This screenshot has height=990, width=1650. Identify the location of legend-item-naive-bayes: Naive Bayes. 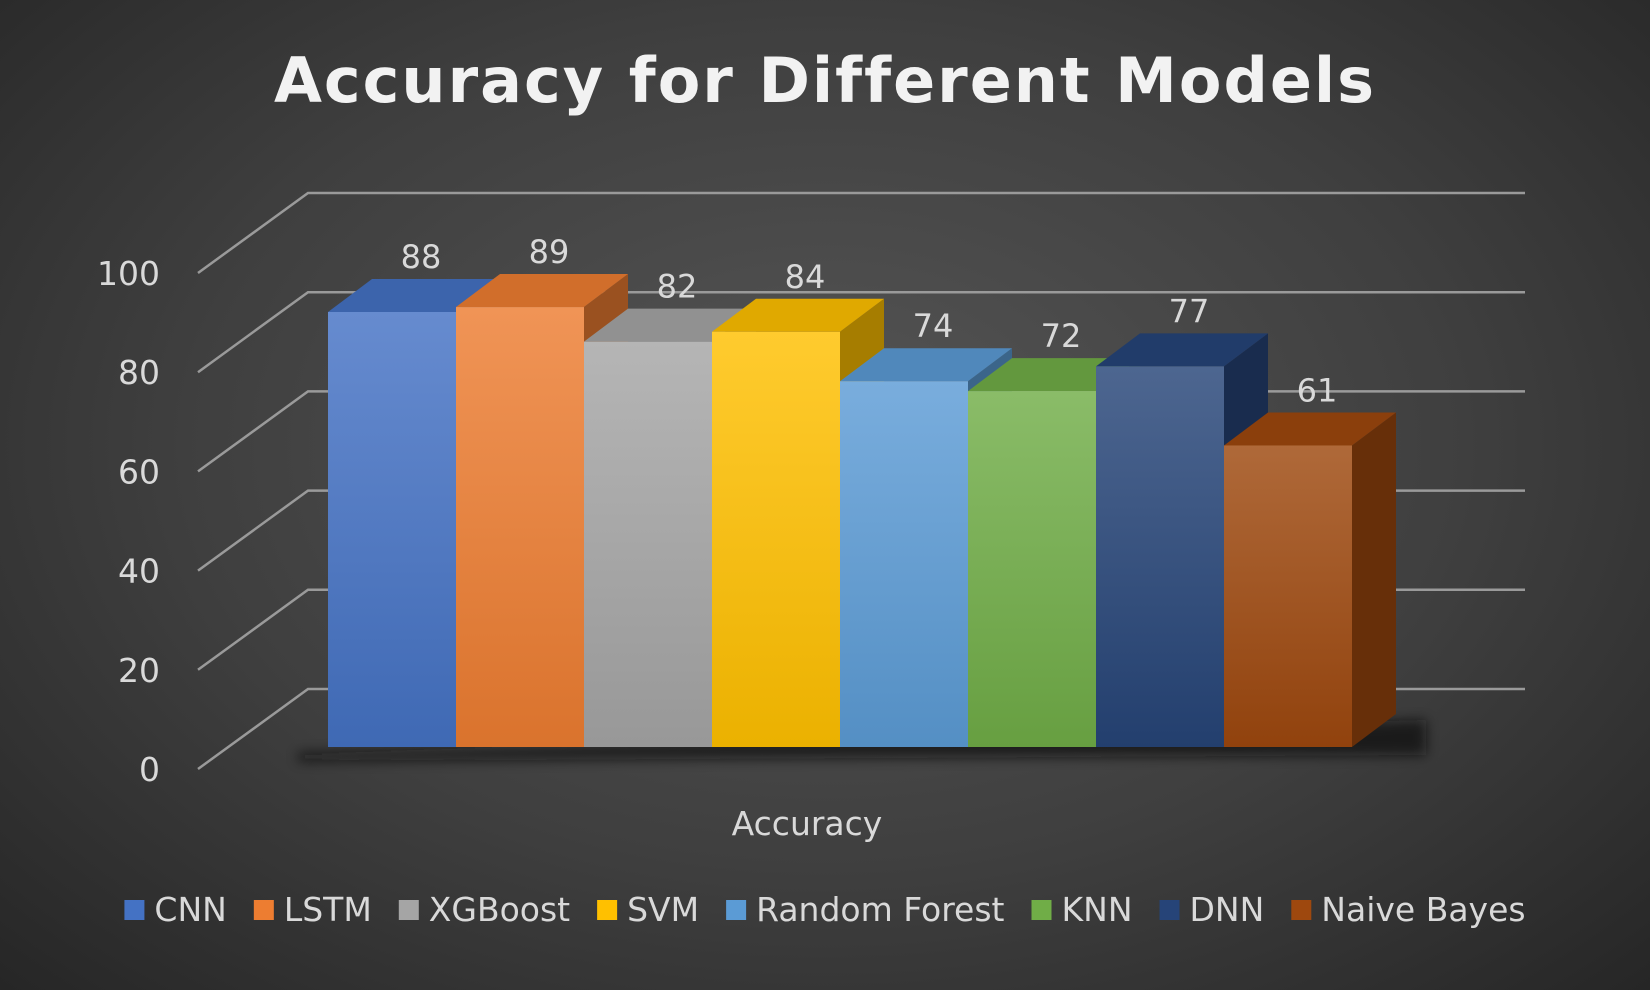
(1408, 909).